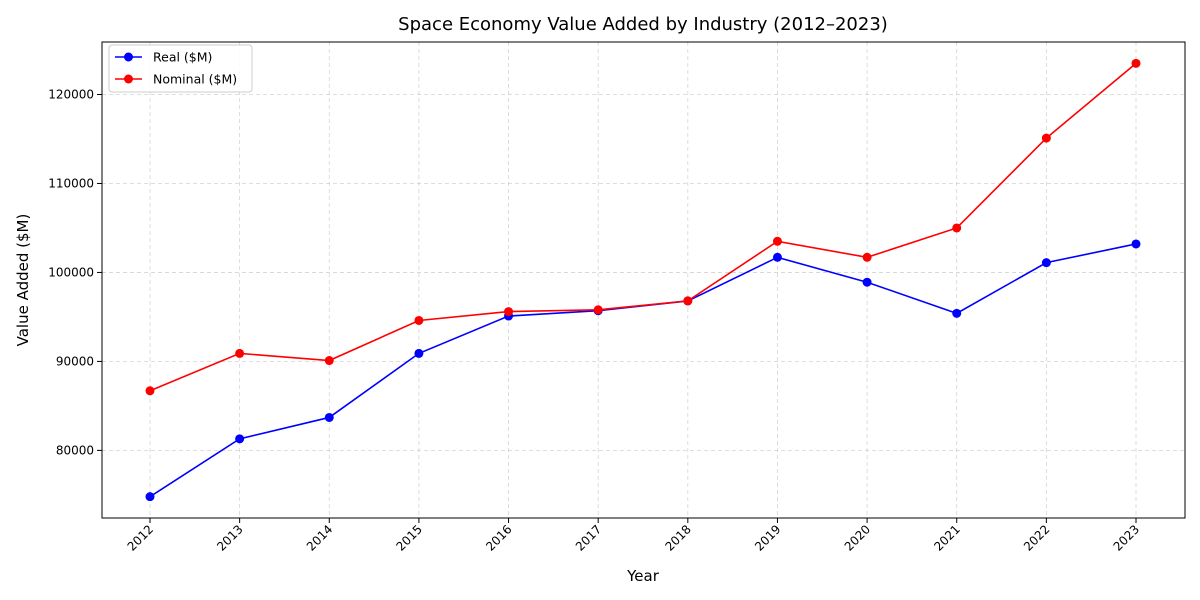 The width and height of the screenshot is (1200, 600). I want to click on x-tick-label: 2022, so click(1036, 537).